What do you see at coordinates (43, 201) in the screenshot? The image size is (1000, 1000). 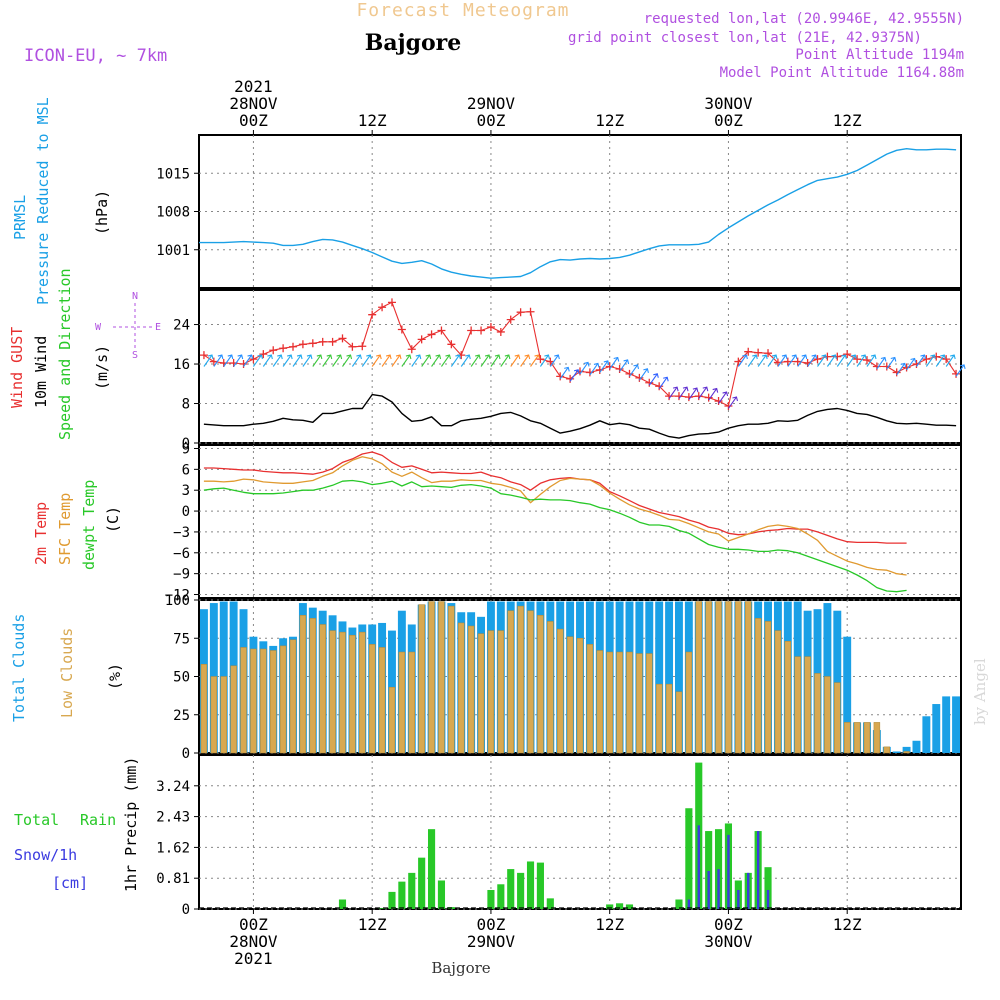 I see `pressure-label: Pressure Reduced to MSL` at bounding box center [43, 201].